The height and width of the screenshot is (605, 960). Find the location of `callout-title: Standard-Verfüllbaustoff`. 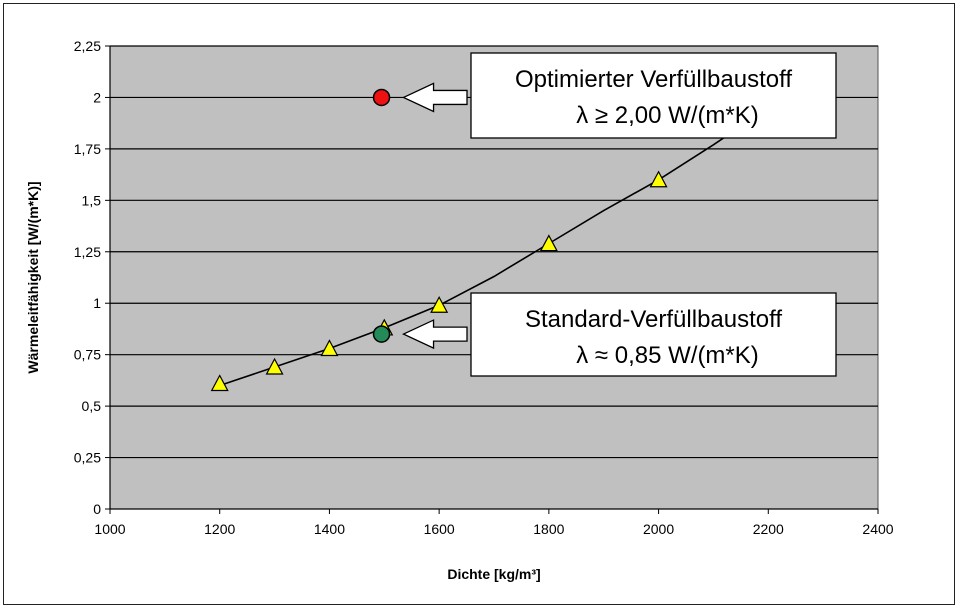

callout-title: Standard-Verfüllbaustoff is located at coordinates (653, 319).